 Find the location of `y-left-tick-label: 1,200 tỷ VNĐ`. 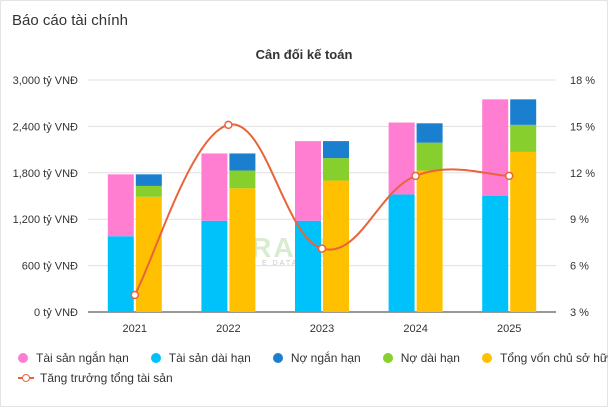

y-left-tick-label: 1,200 tỷ VNĐ is located at coordinates (45, 220).